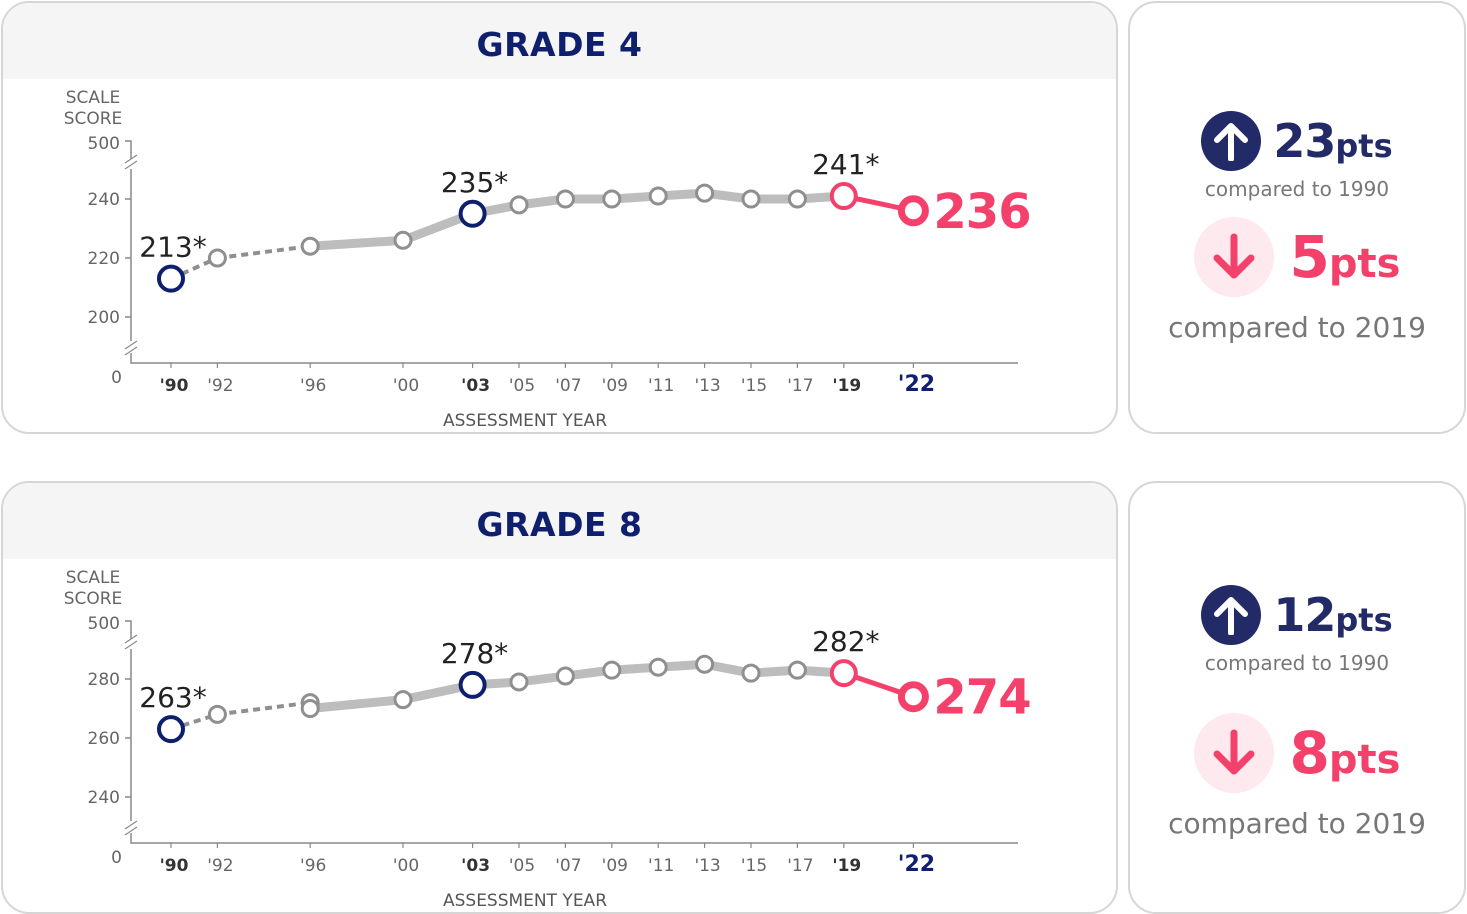  What do you see at coordinates (1309, 753) in the screenshot?
I see `change-number: 8` at bounding box center [1309, 753].